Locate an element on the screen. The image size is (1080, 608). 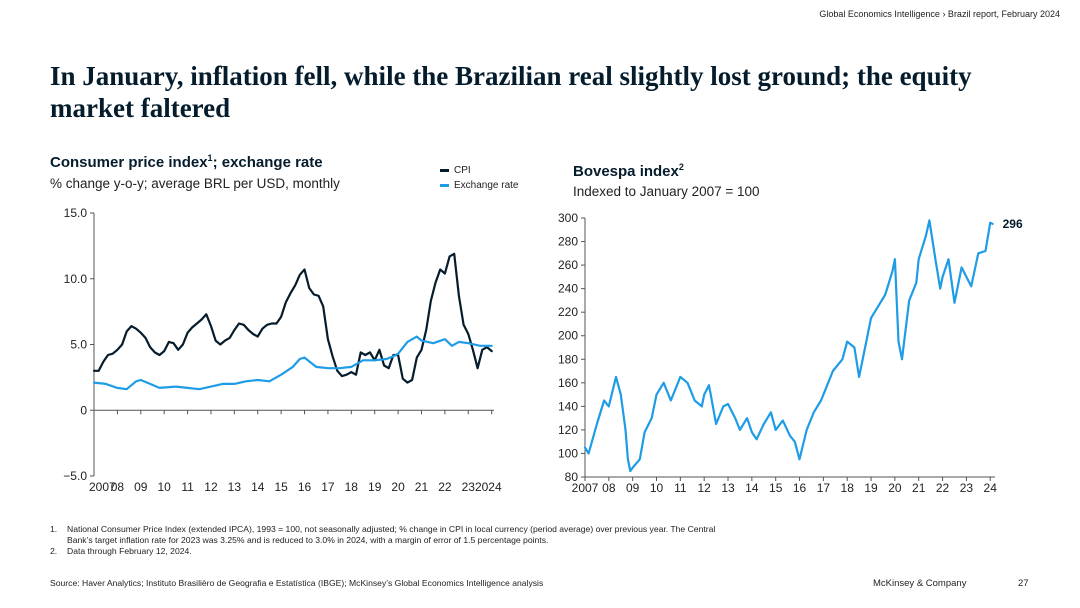
cpi-chart-x-tick-label: 08 is located at coordinates (118, 487).